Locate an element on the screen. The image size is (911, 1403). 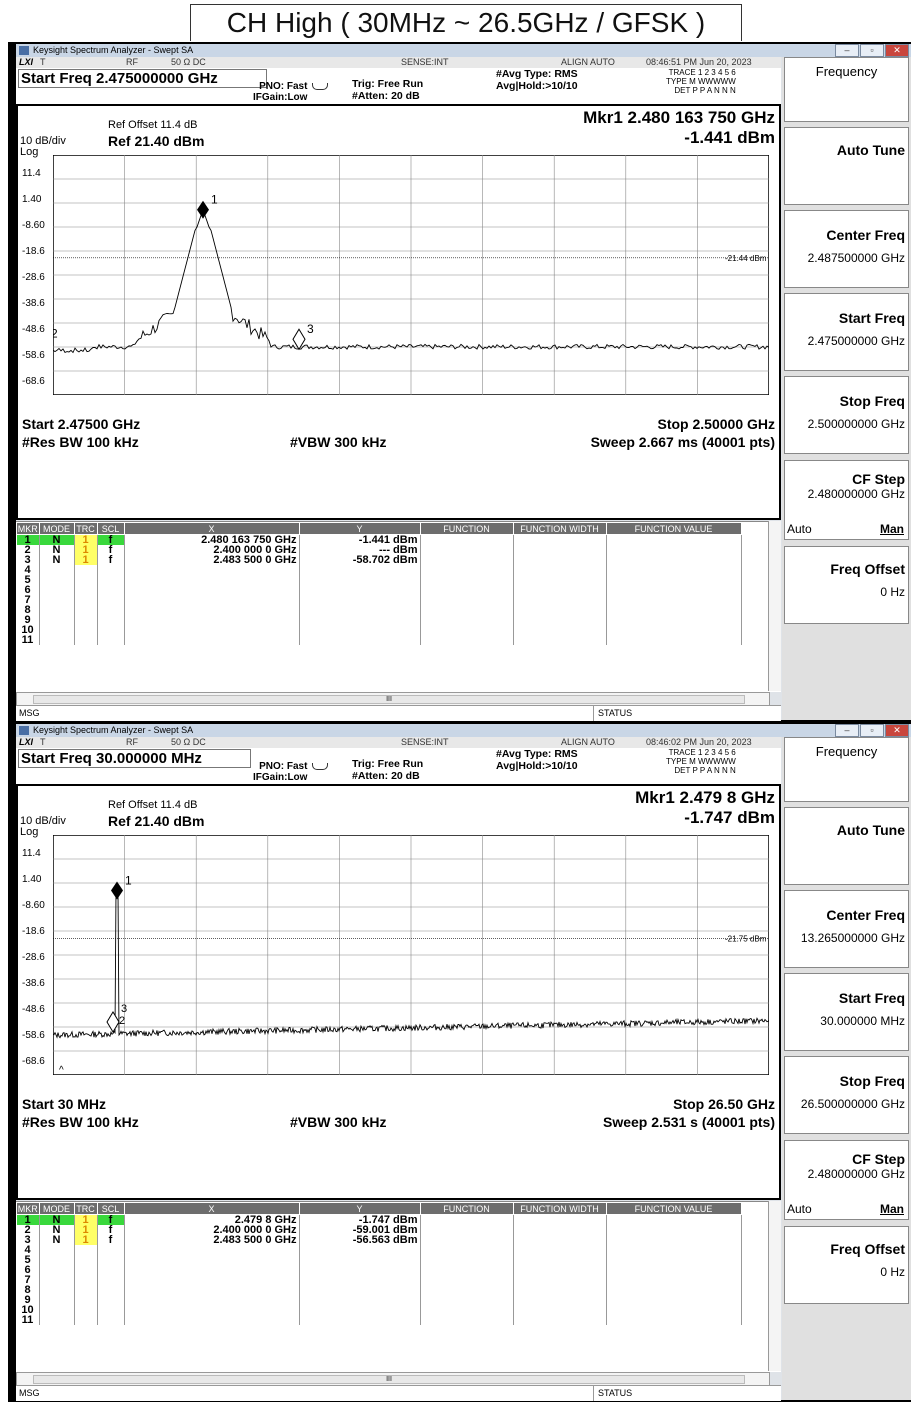
marker-table-row: 1 N 1 f 2.480 163 750 GHz -1.441 dBm is located at coordinates (379, 539).